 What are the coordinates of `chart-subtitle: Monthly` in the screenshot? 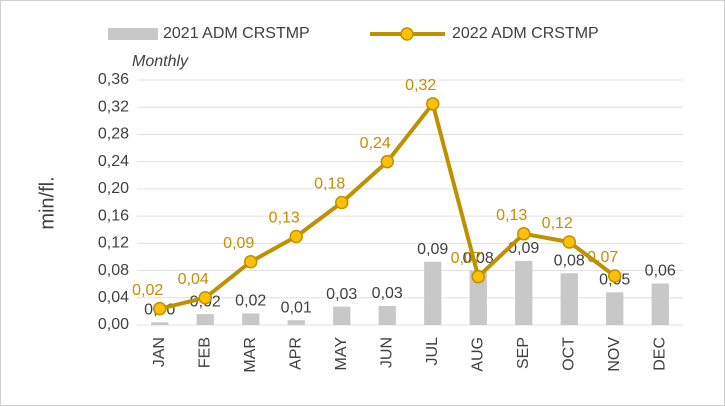 It's located at (160, 61).